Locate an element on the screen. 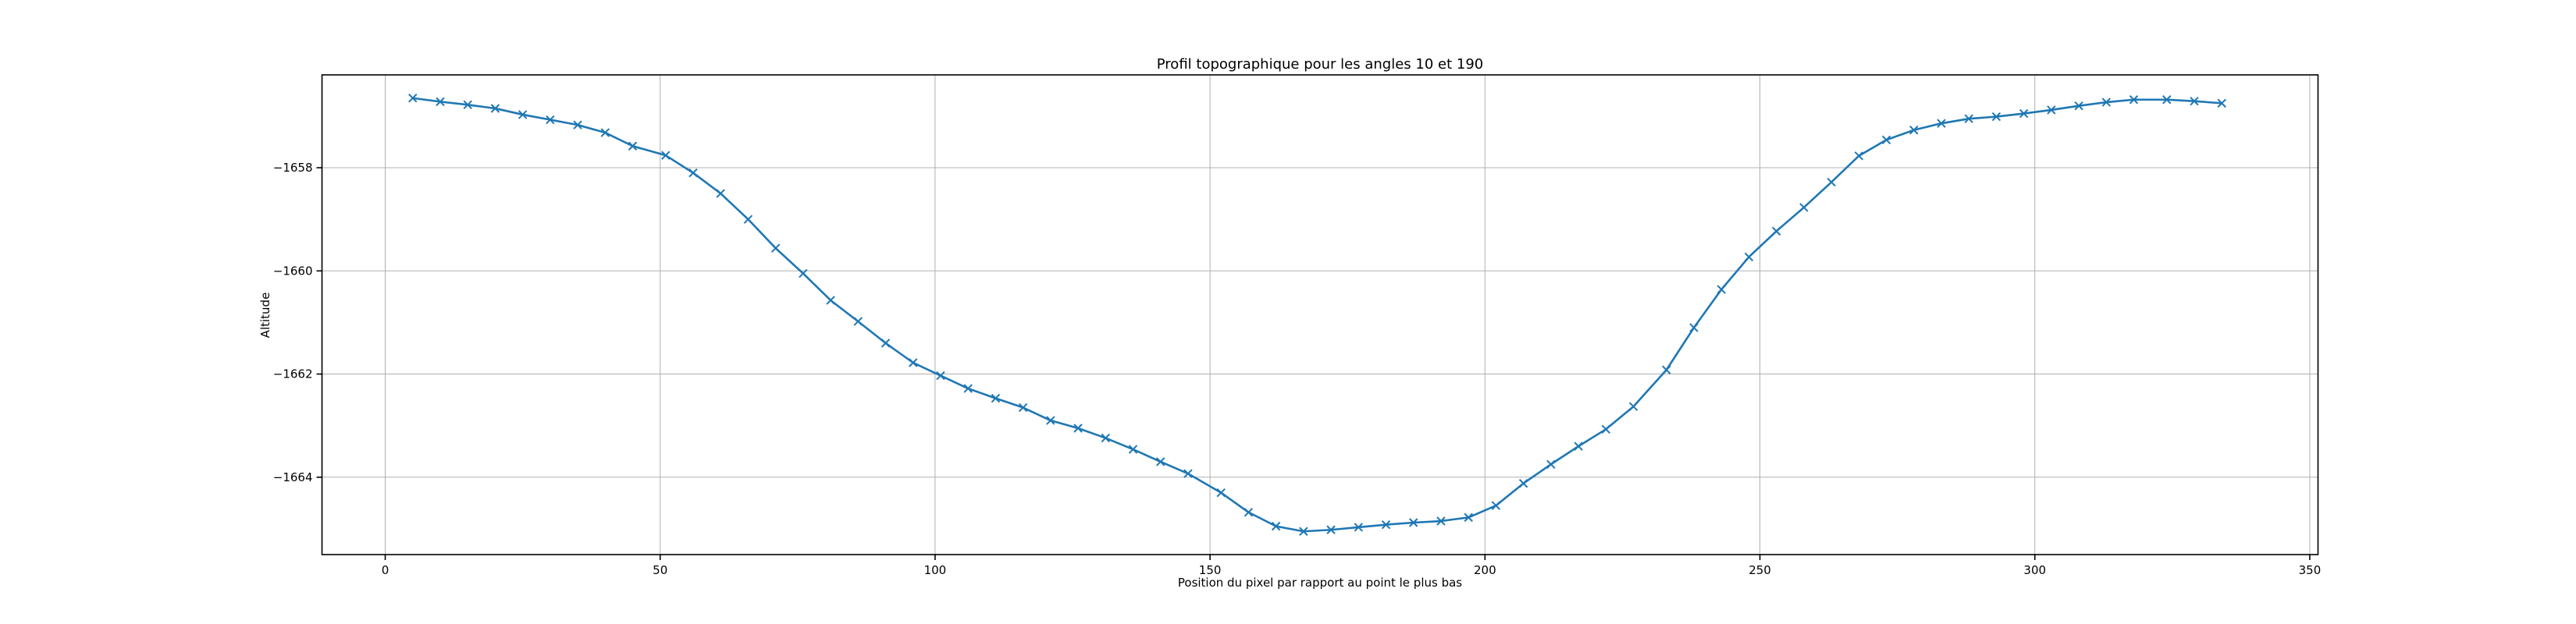 This screenshot has height=624, width=2576. x-tick-label: 200 is located at coordinates (1485, 570).